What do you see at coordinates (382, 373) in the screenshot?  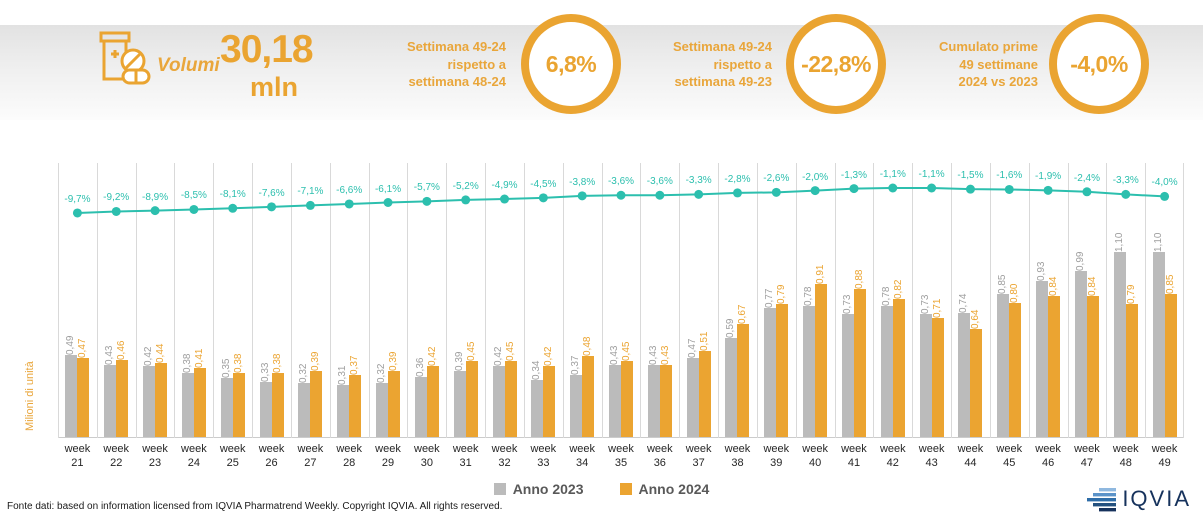 I see `bar-value-label: 0,32` at bounding box center [382, 373].